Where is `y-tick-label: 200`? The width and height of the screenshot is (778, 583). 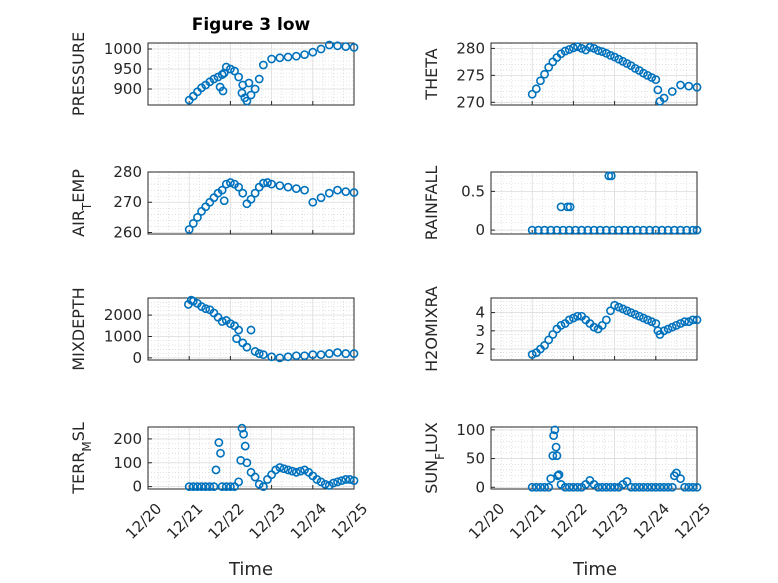 y-tick-label: 200 is located at coordinates (127, 439).